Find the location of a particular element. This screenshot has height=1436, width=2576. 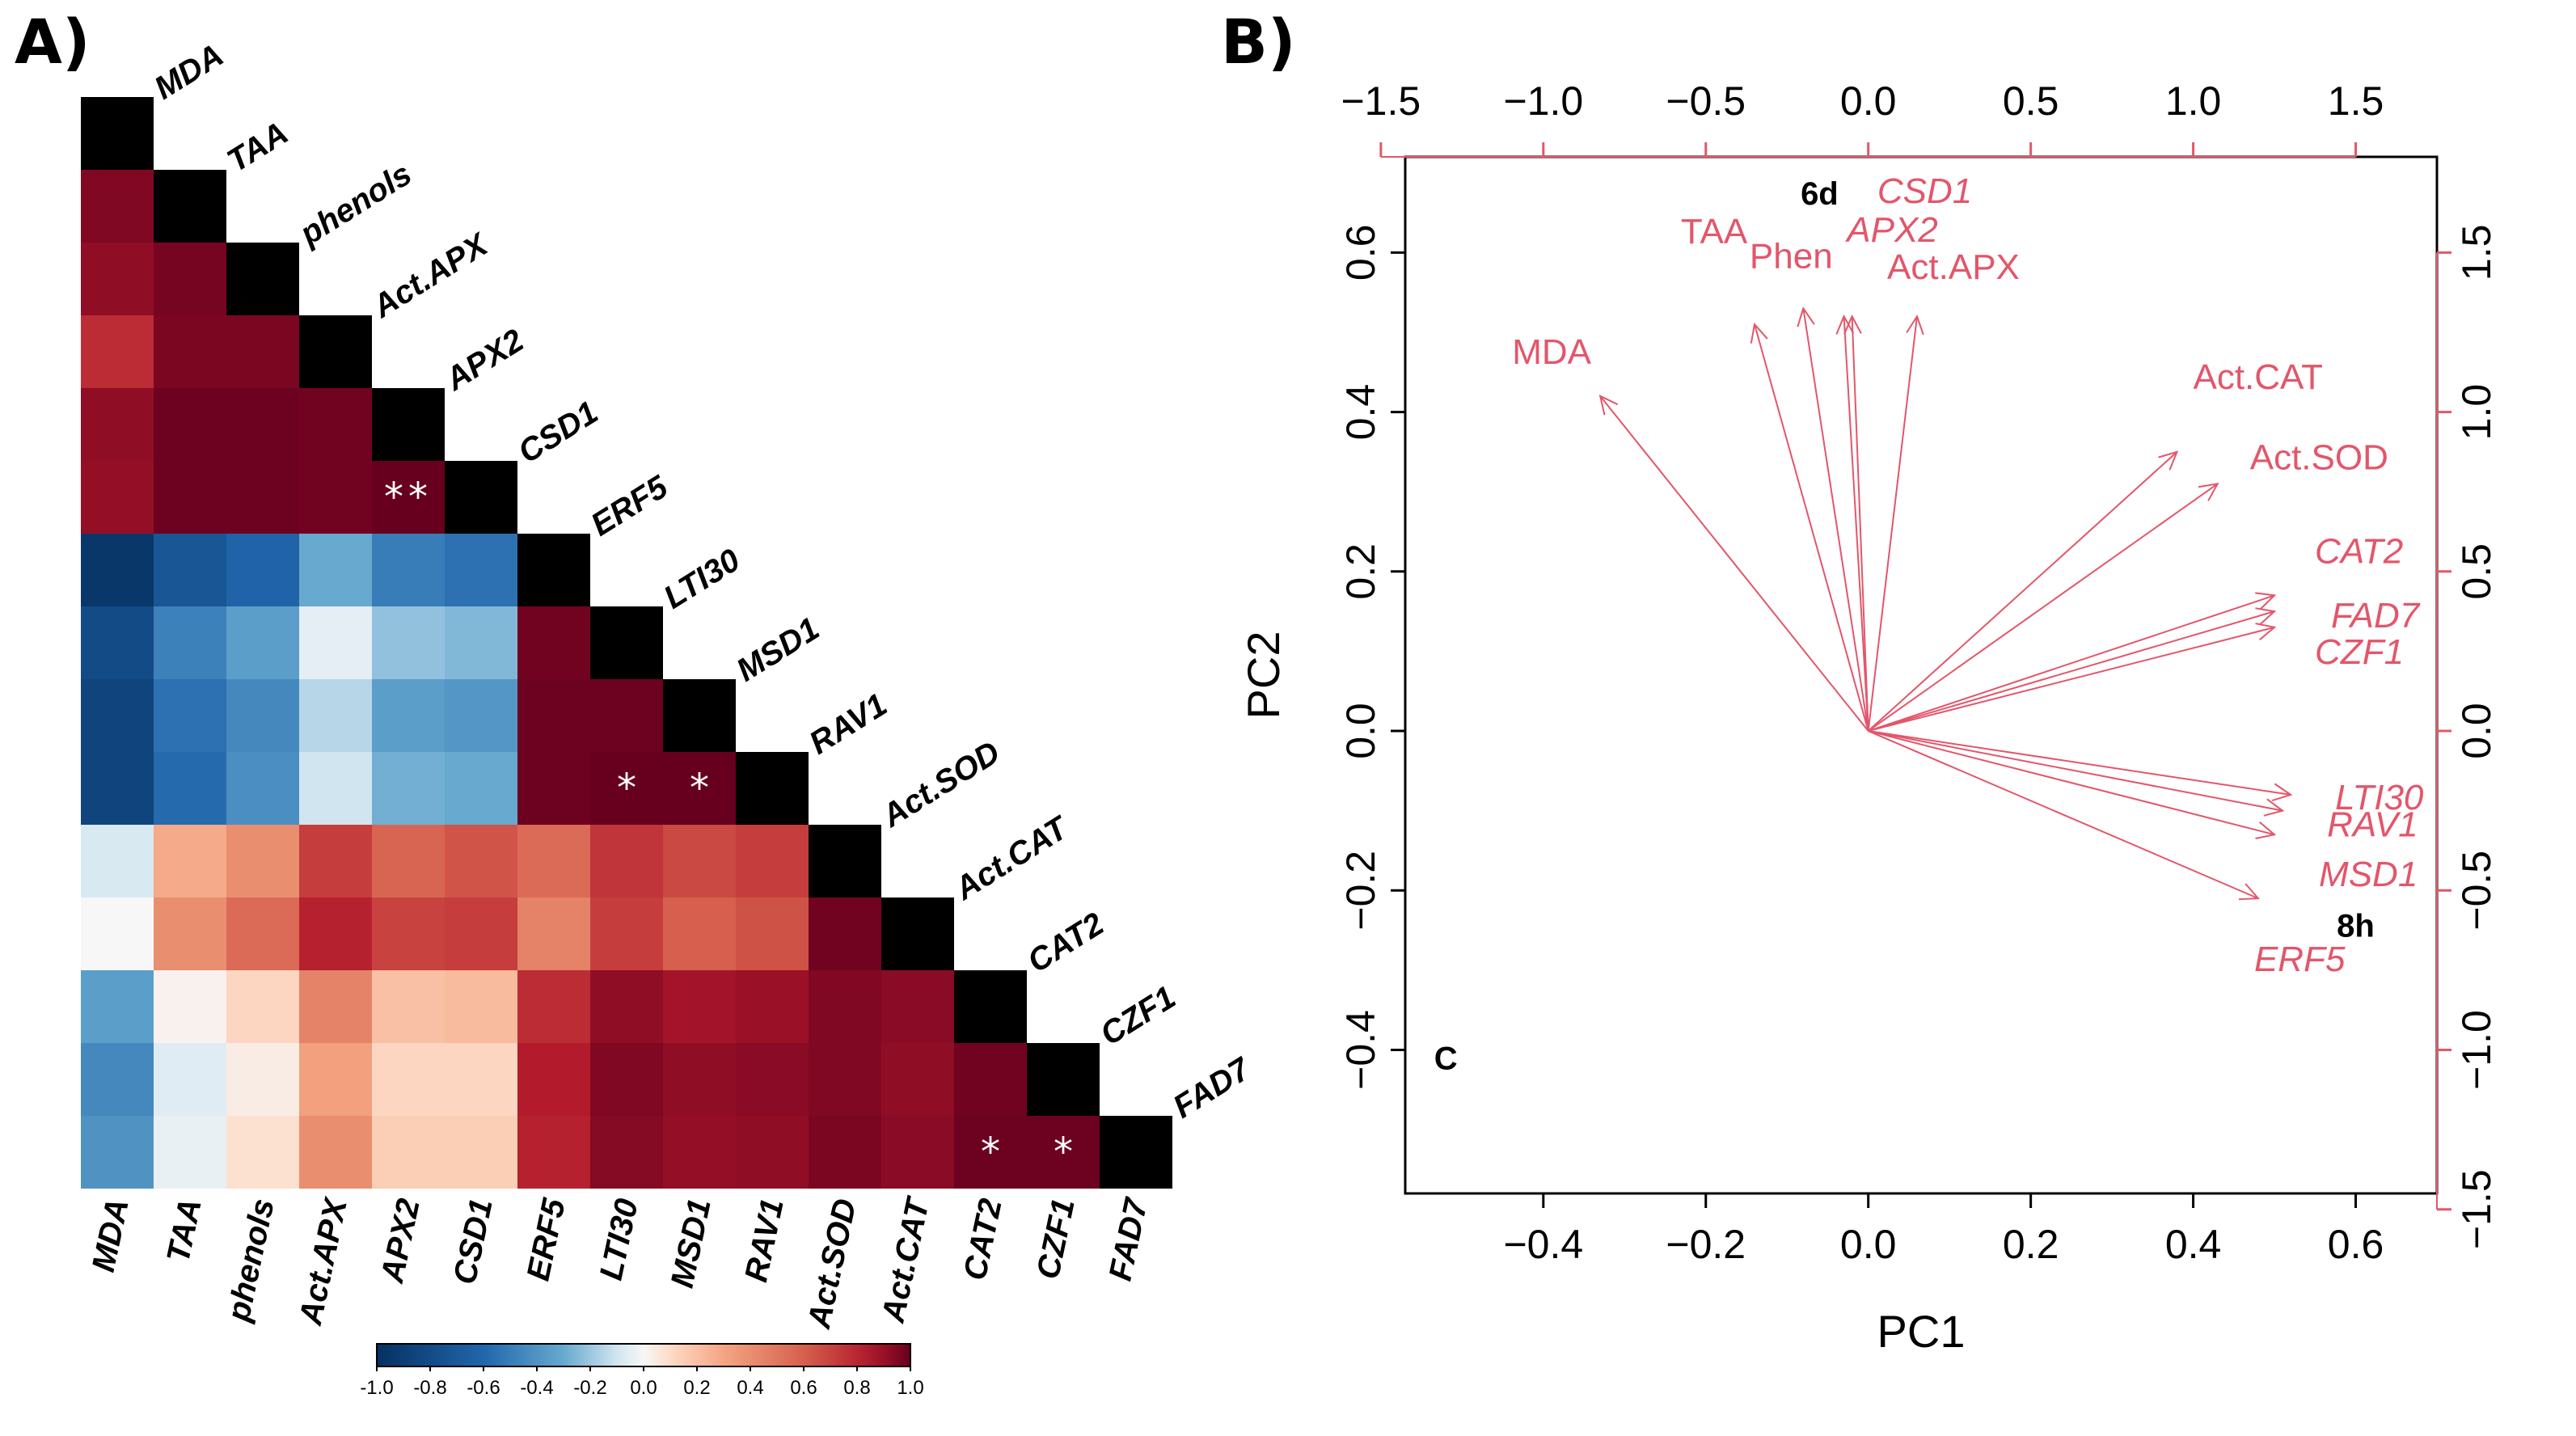

heatmap-cell-msd1-msd1 is located at coordinates (699, 715).